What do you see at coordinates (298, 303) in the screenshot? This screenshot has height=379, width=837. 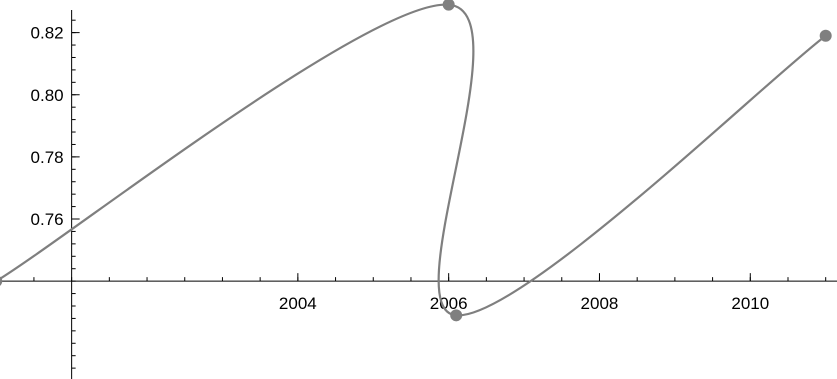 I see `x-tick-label: 2004` at bounding box center [298, 303].